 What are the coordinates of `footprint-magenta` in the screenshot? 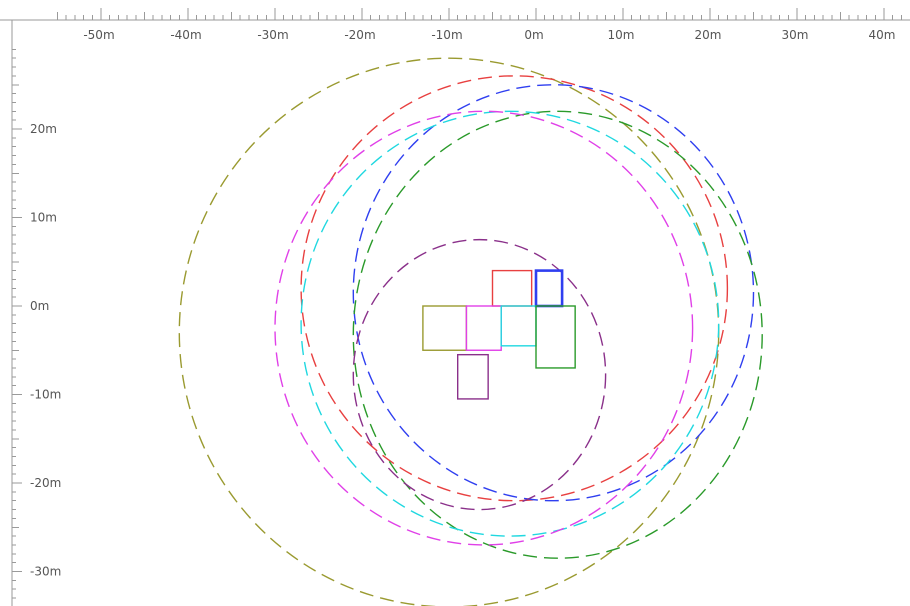 It's located at (483, 328).